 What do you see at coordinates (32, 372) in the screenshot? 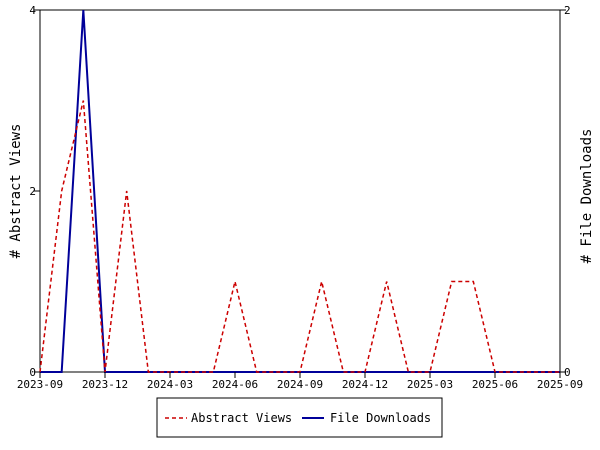
I see `y-left-tick-label: 0` at bounding box center [32, 372].